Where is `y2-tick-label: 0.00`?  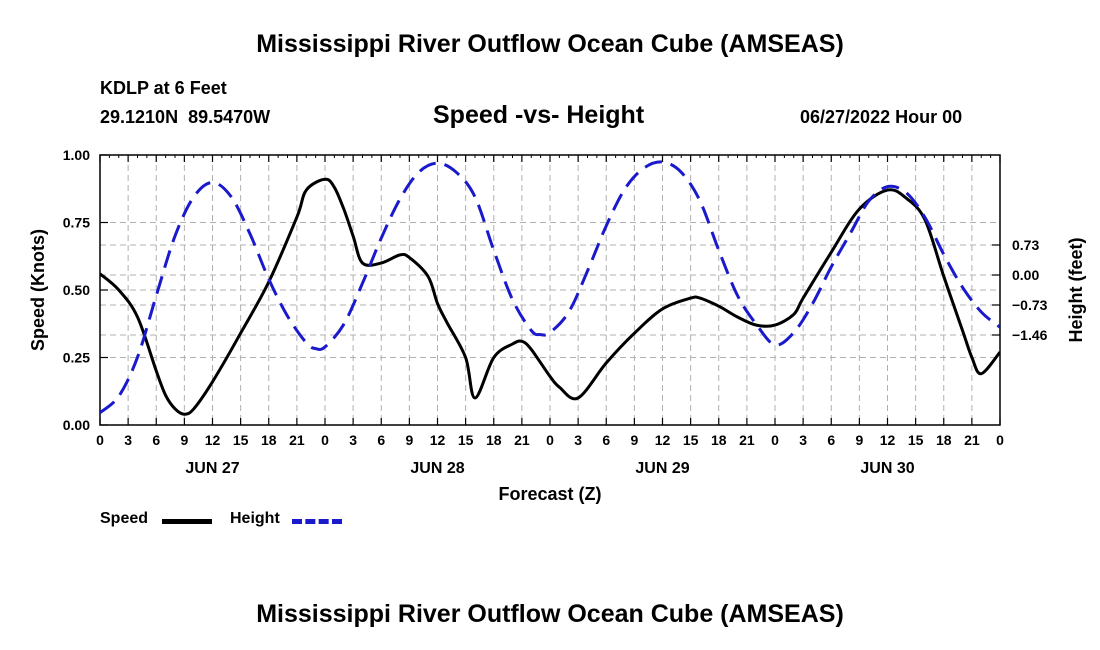 y2-tick-label: 0.00 is located at coordinates (1025, 275).